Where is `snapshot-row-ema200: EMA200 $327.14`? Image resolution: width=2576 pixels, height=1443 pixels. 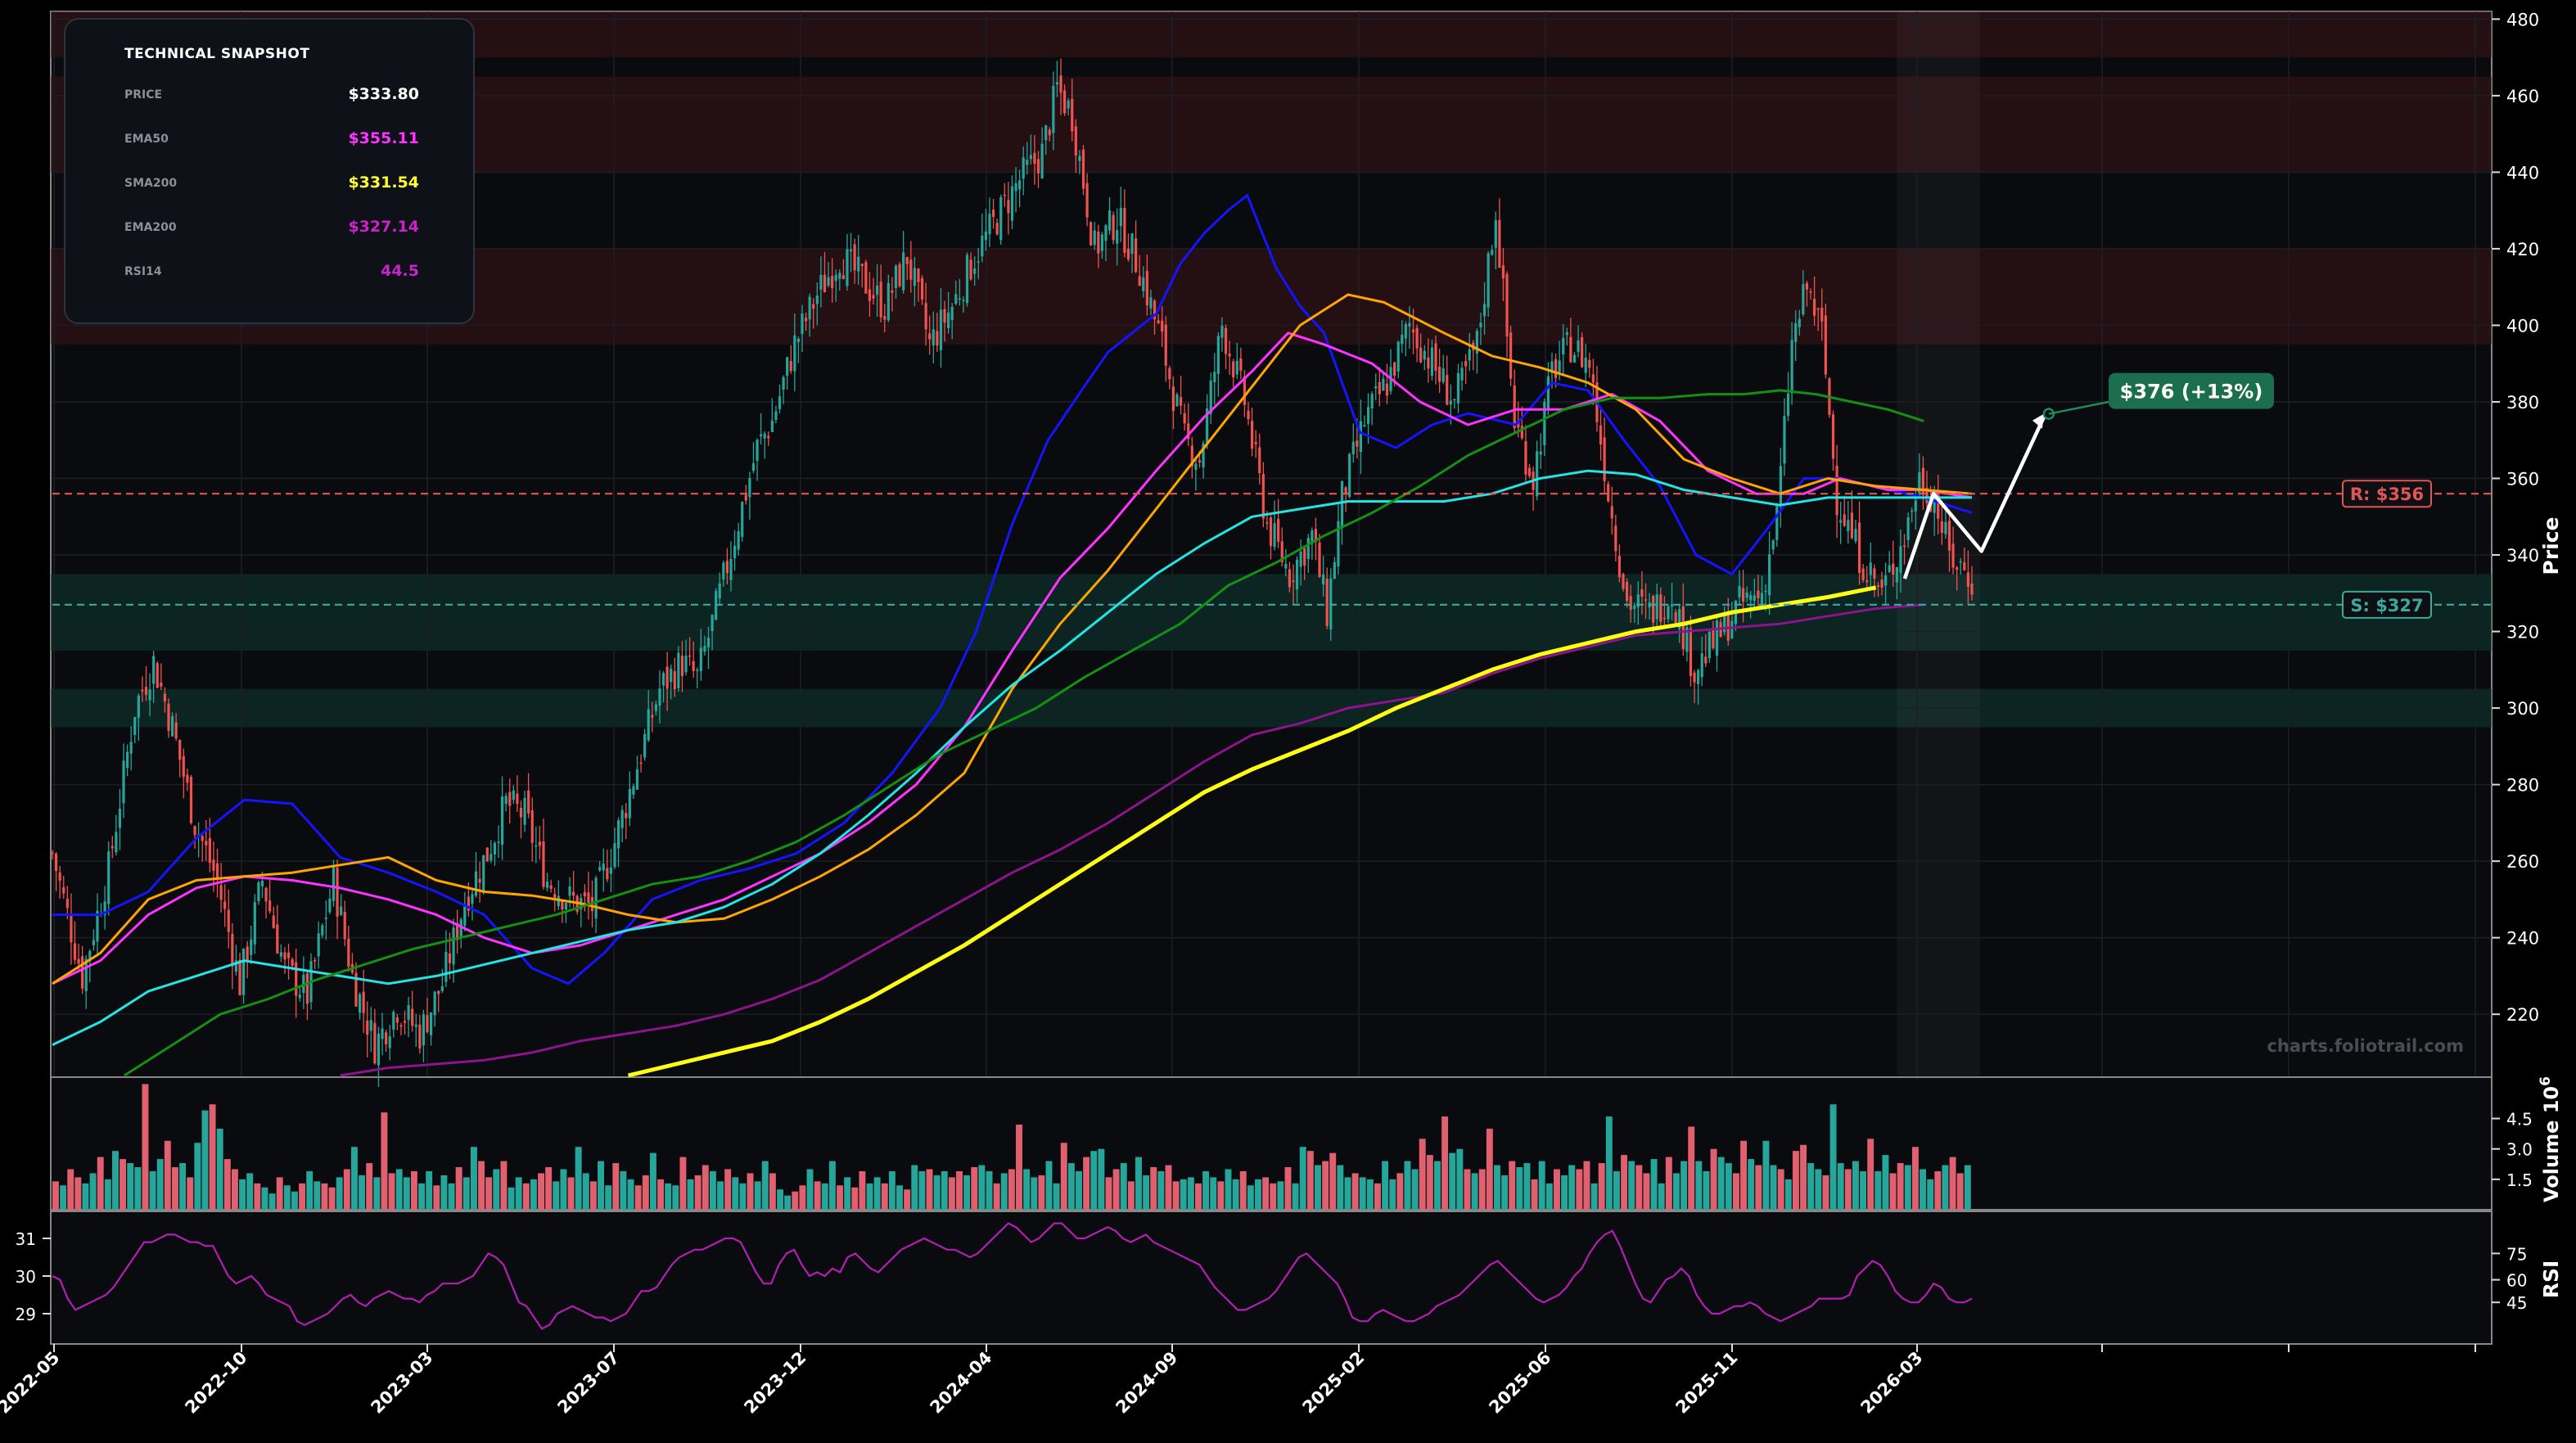 snapshot-row-ema200: EMA200 $327.14 is located at coordinates (271, 228).